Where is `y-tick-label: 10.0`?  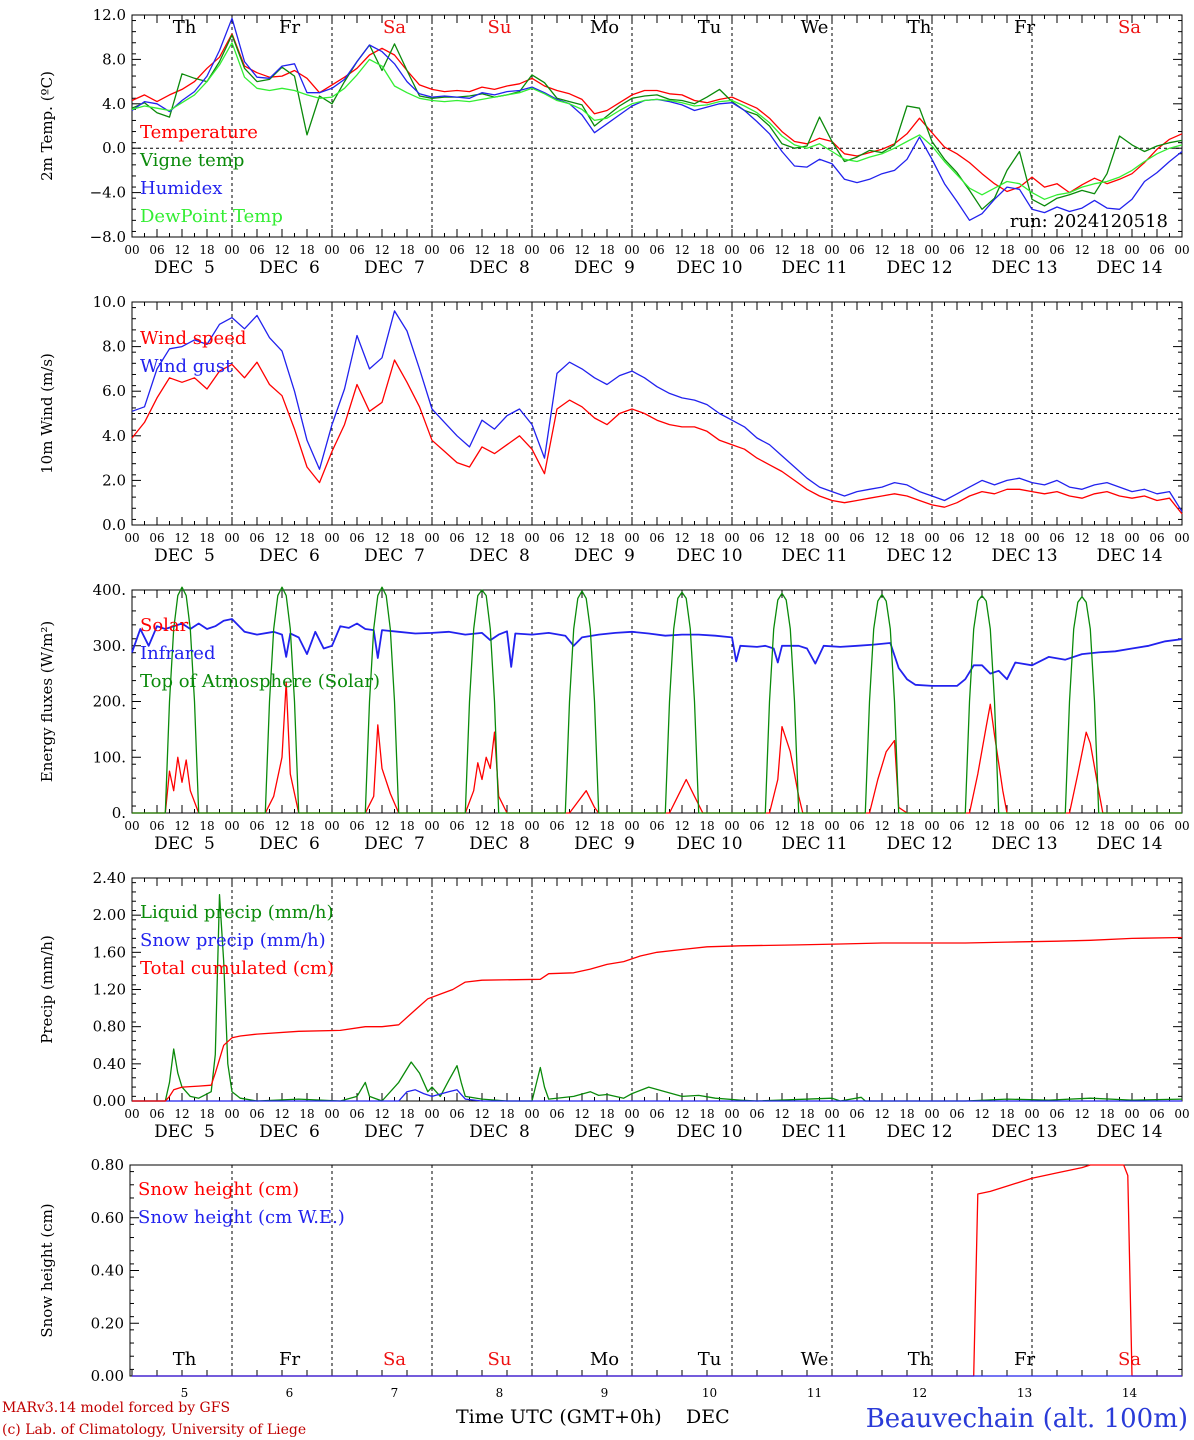
y-tick-label: 10.0 is located at coordinates (109, 302).